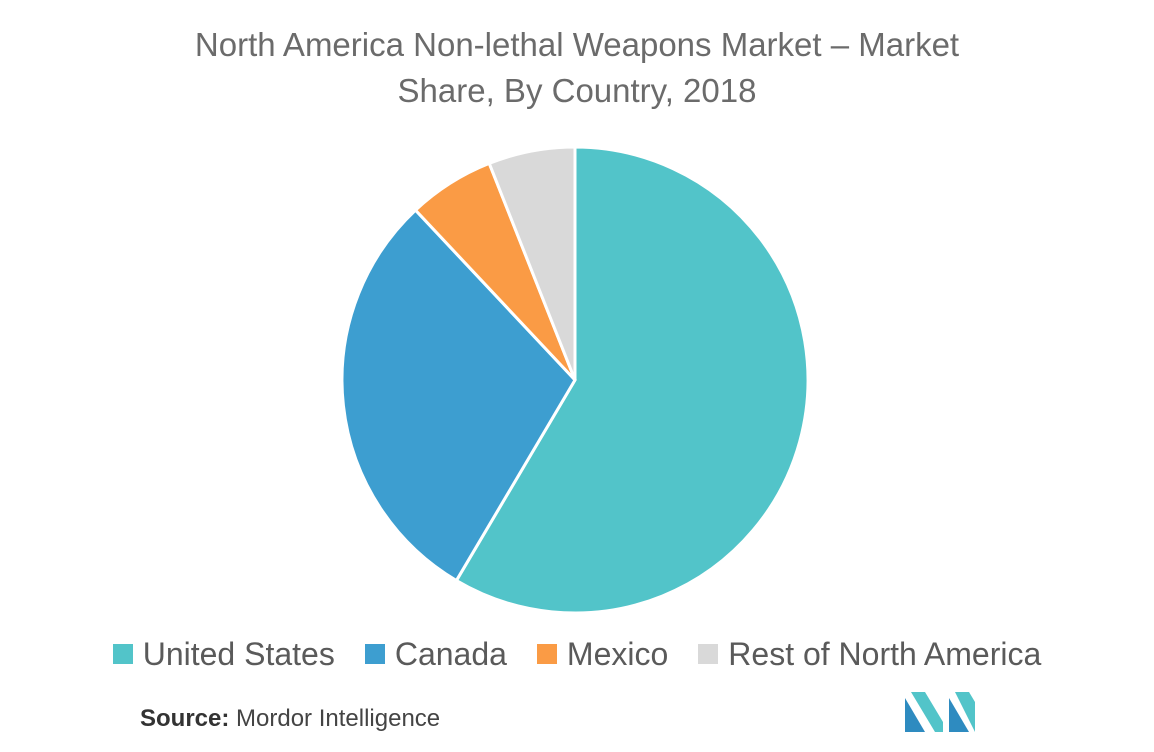 Image resolution: width=1154 pixels, height=752 pixels. Describe the element at coordinates (458, 395) in the screenshot. I see `pie-slice-canada` at that location.